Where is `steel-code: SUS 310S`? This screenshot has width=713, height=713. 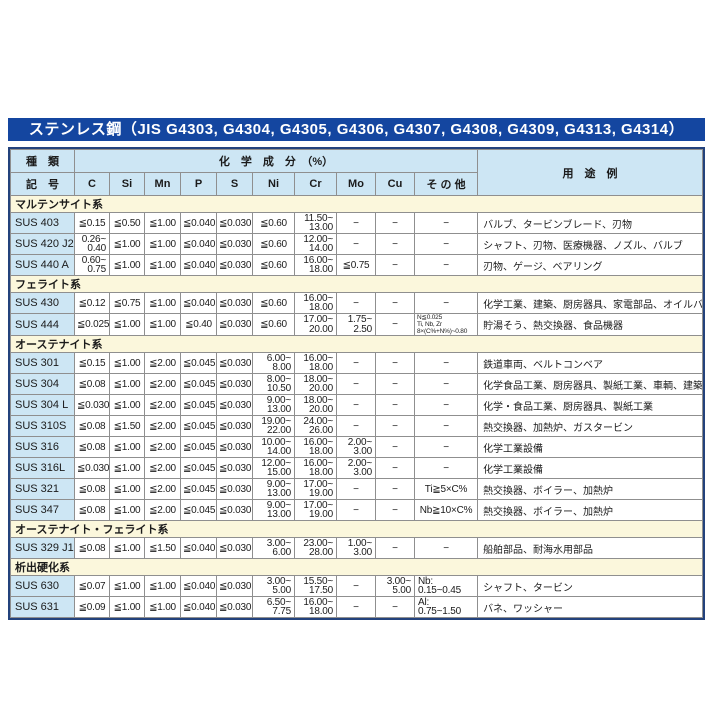 steel-code: SUS 310S is located at coordinates (42, 426).